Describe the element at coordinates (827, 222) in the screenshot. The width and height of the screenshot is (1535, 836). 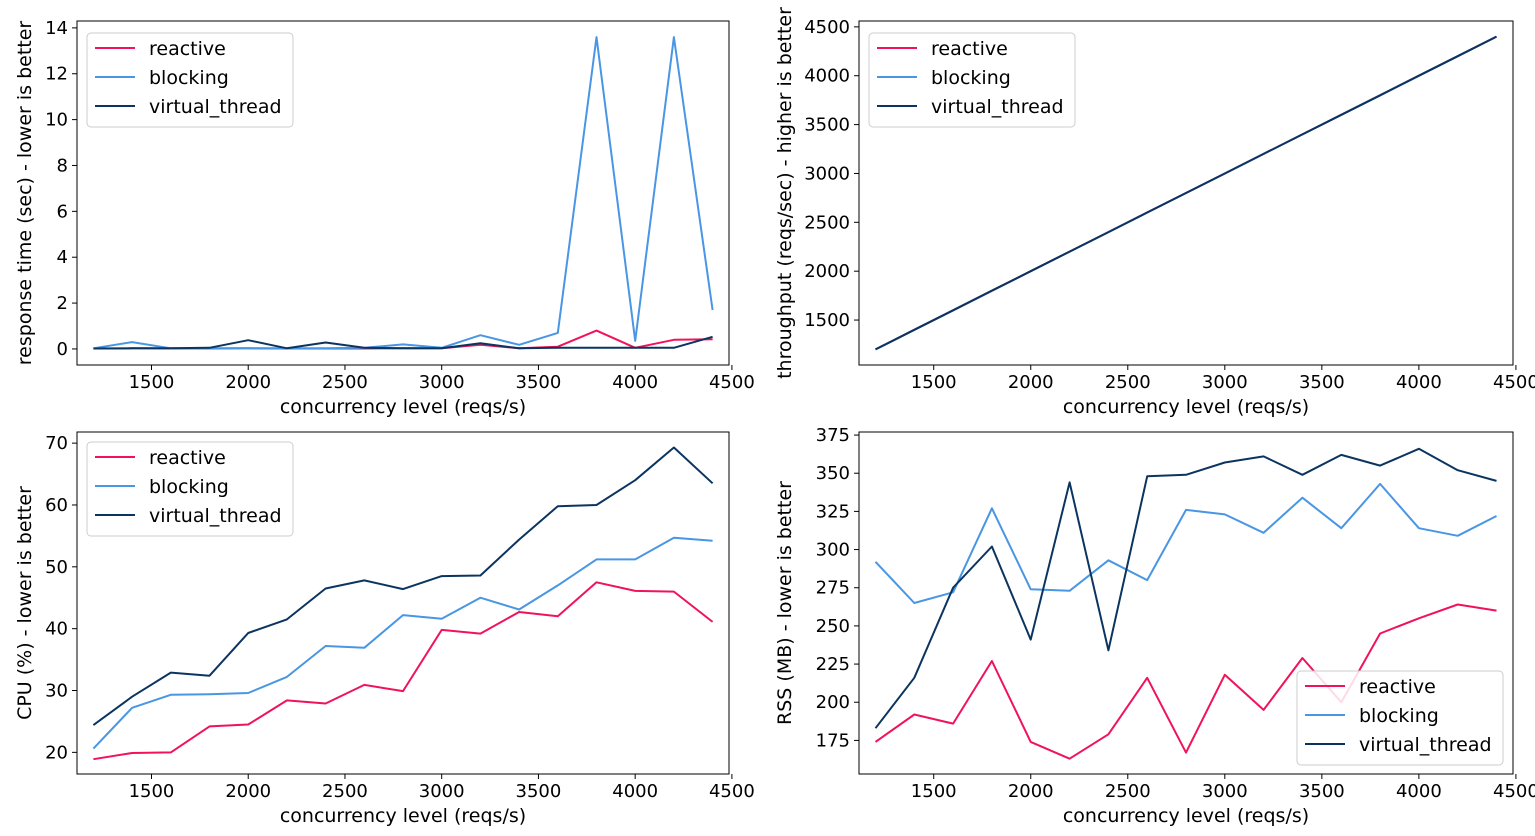
I see `y-tick-label: 2500` at that location.